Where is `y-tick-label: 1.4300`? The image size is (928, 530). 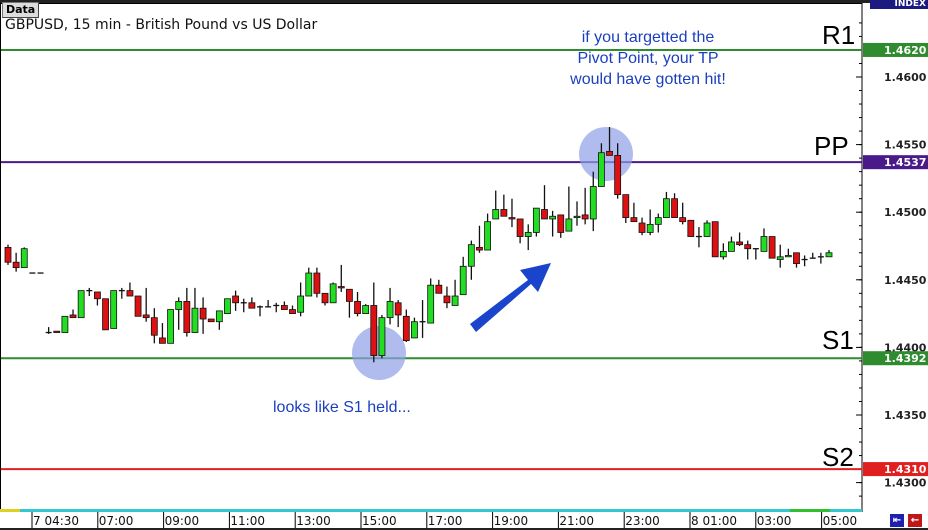
y-tick-label: 1.4300 is located at coordinates (905, 483).